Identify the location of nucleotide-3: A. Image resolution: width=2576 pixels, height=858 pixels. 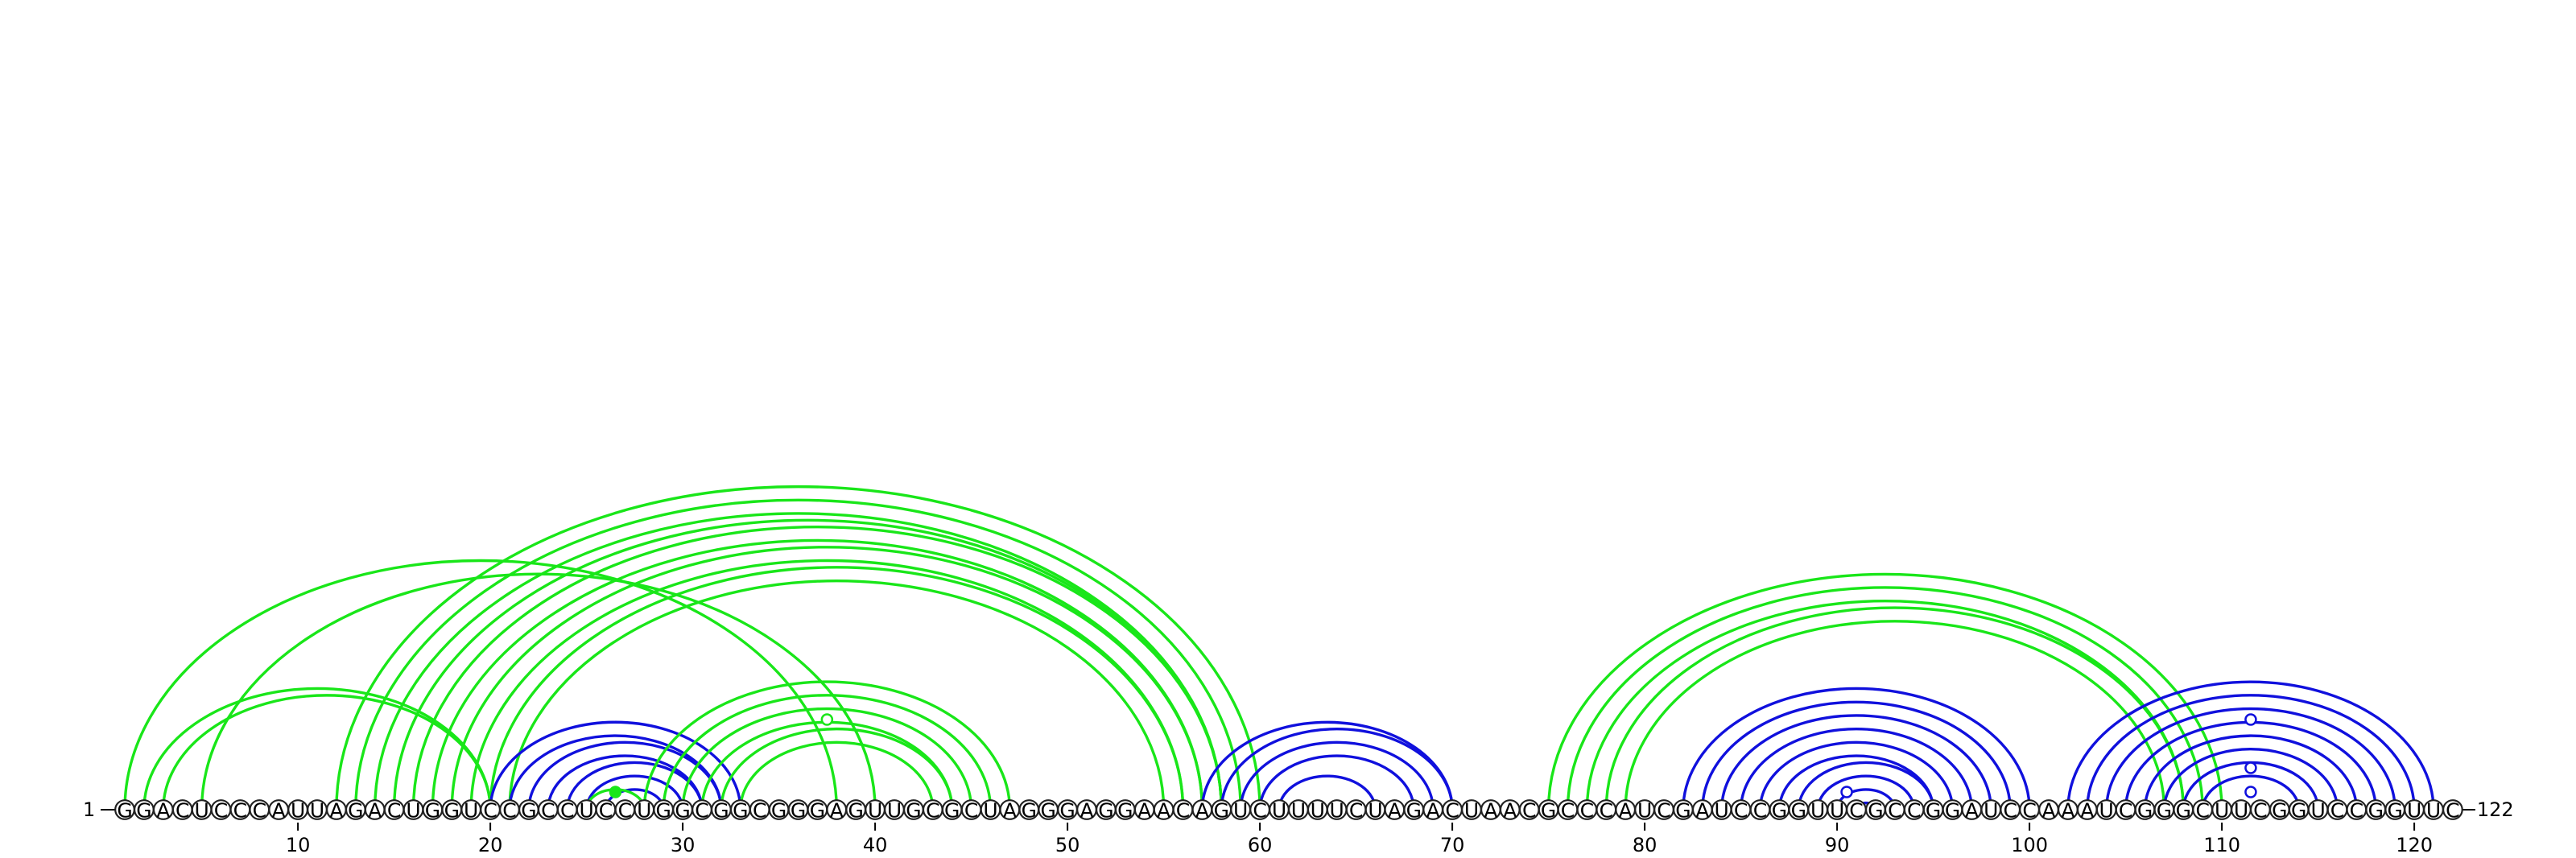
(163, 811).